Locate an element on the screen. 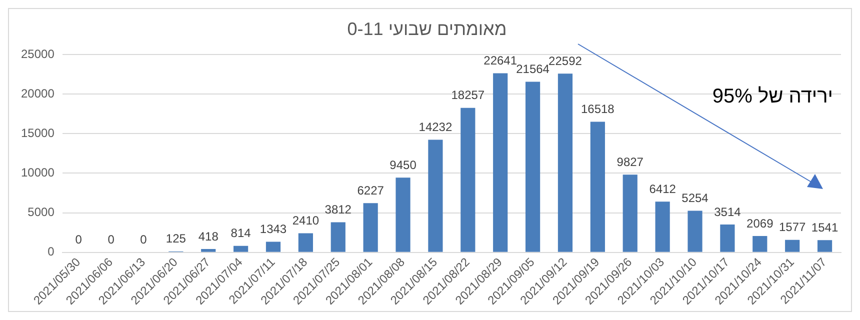 The image size is (860, 320). data-label: 9827 is located at coordinates (630, 161).